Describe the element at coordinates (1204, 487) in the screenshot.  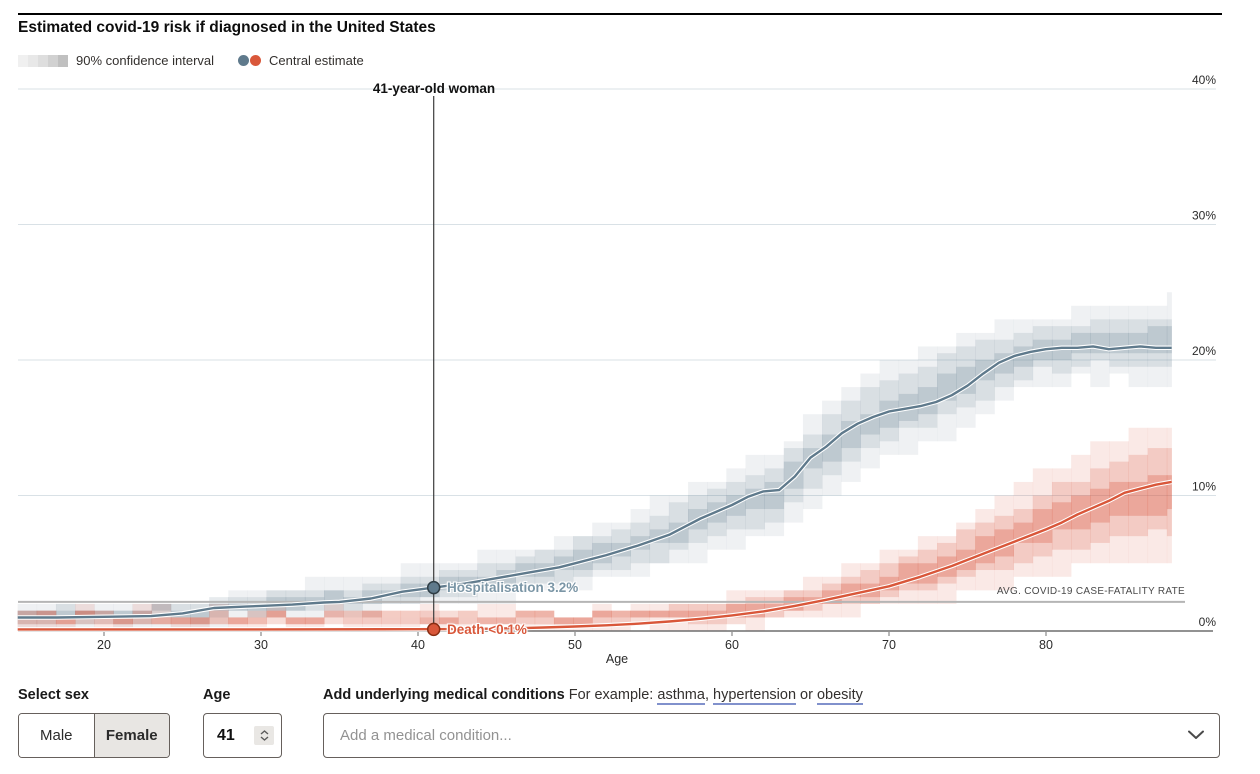
I see `y-axis-tick-label: 10%` at that location.